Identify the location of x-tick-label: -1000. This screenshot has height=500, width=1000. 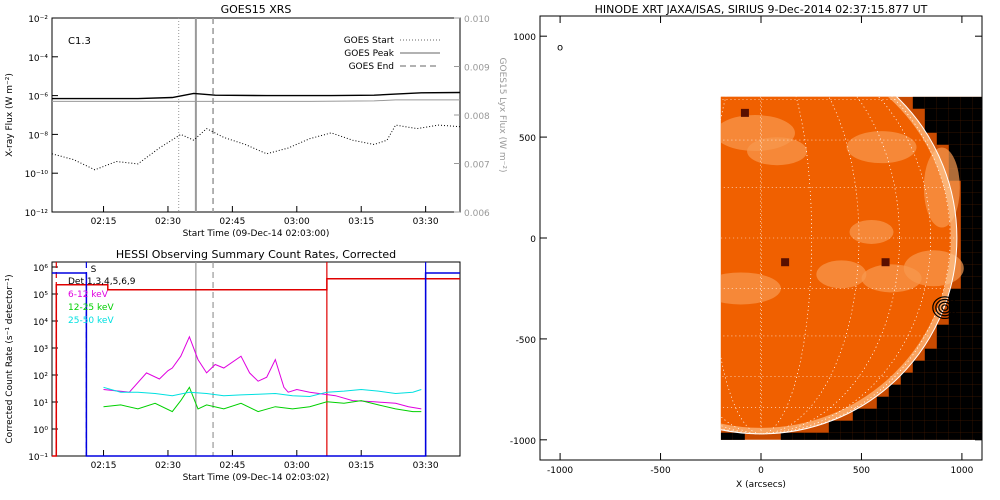
(560, 471).